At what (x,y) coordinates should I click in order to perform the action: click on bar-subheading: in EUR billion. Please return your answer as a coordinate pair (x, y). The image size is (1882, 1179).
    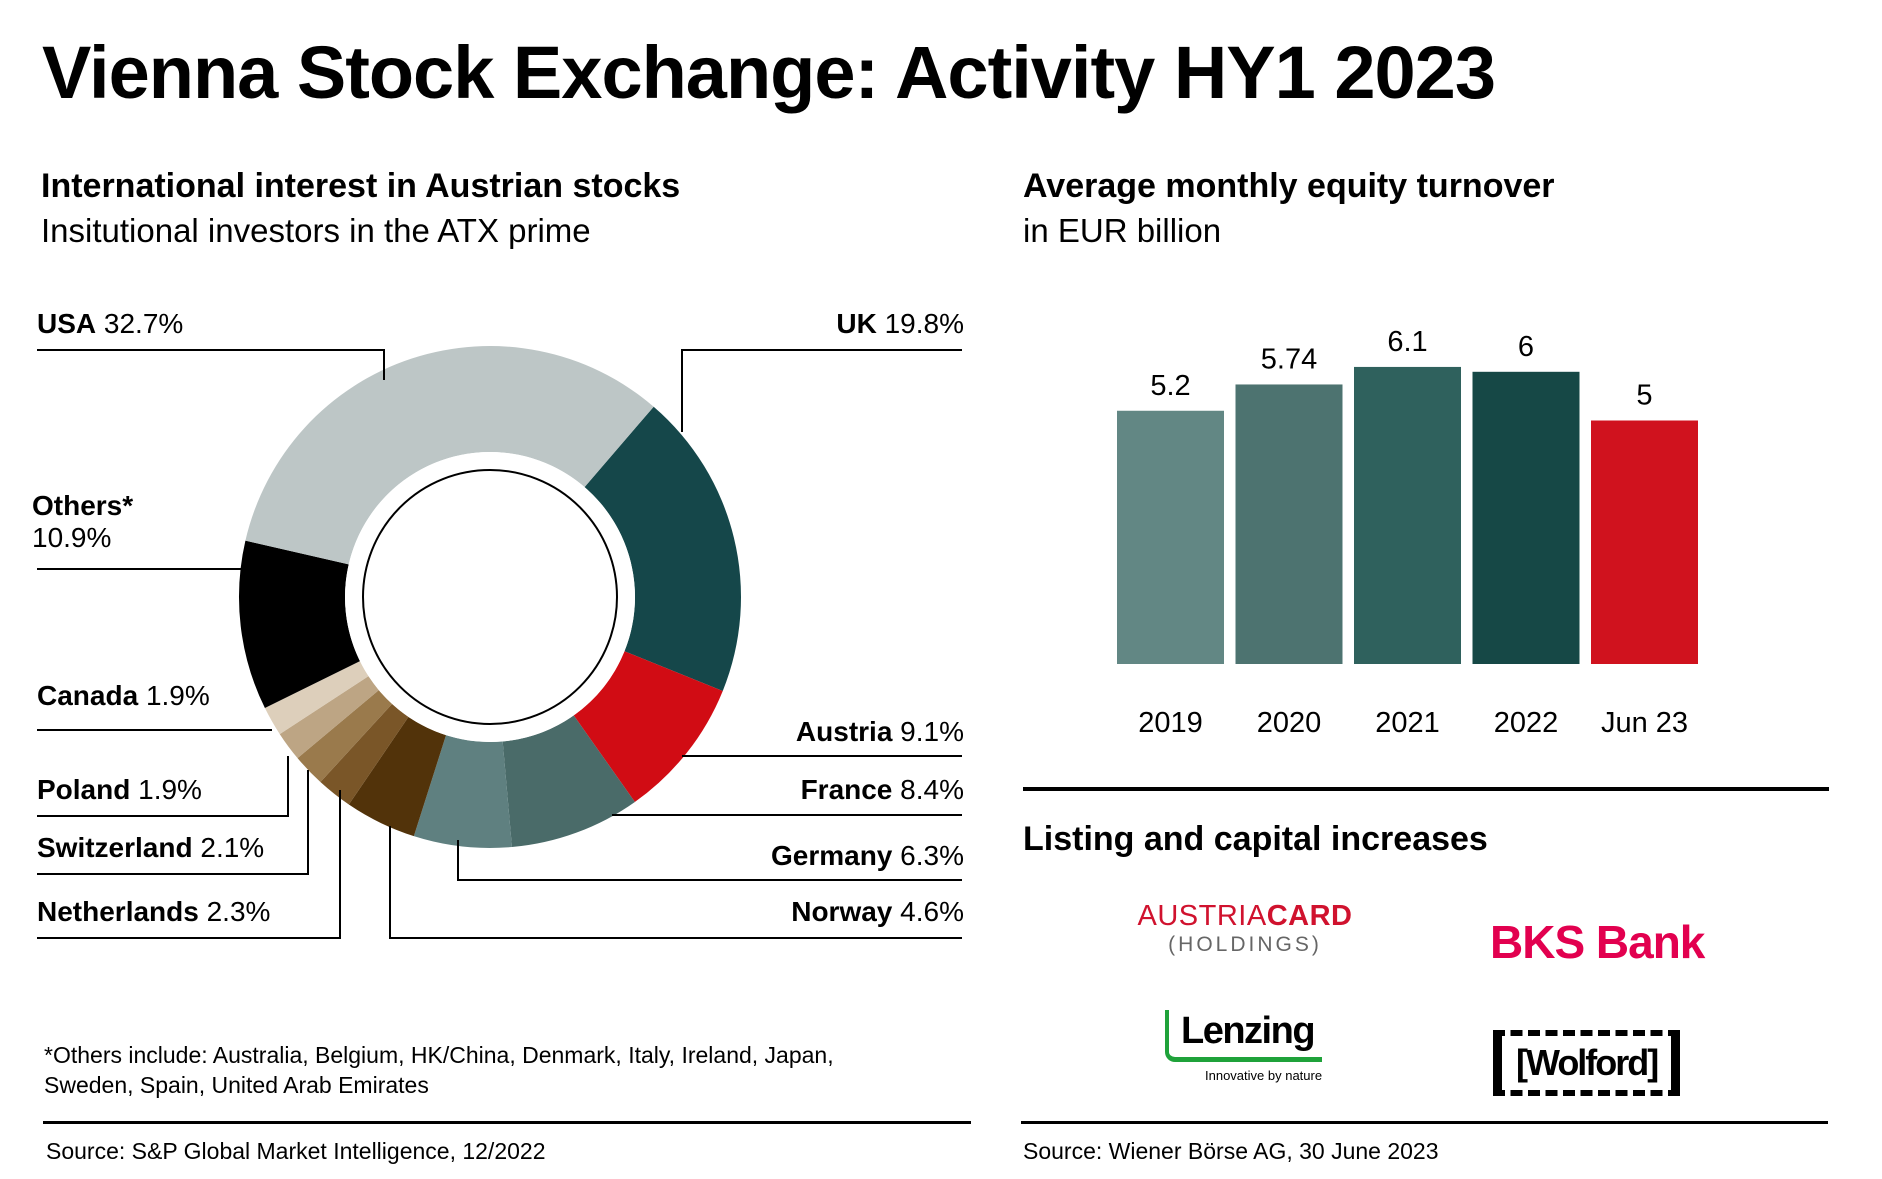
    Looking at the image, I should click on (1122, 230).